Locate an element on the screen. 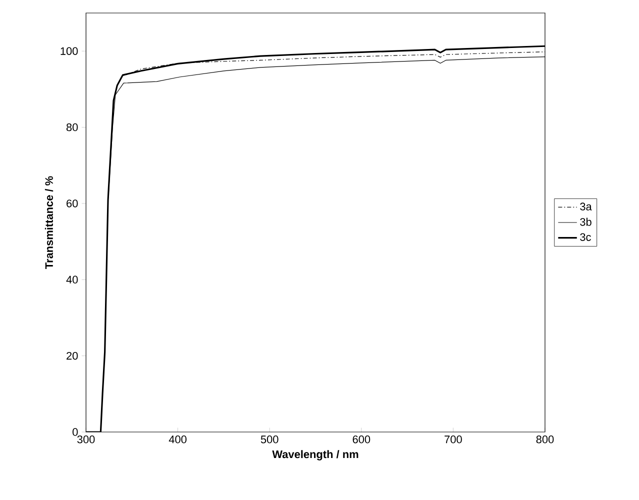  y-tick-label: 60 is located at coordinates (72, 204).